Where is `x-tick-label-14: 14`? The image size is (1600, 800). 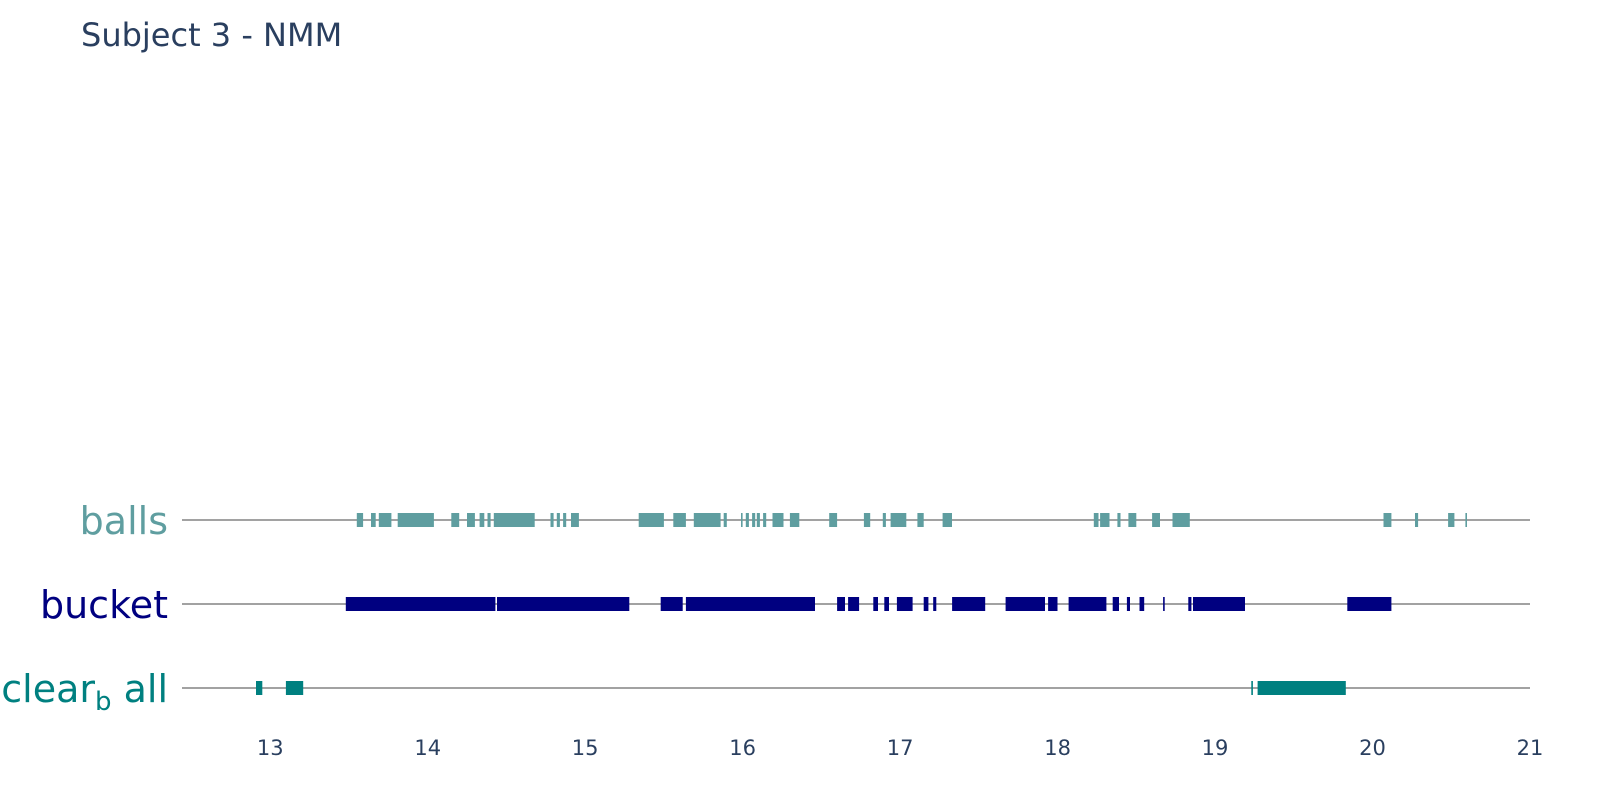
x-tick-label-14: 14 is located at coordinates (427, 748).